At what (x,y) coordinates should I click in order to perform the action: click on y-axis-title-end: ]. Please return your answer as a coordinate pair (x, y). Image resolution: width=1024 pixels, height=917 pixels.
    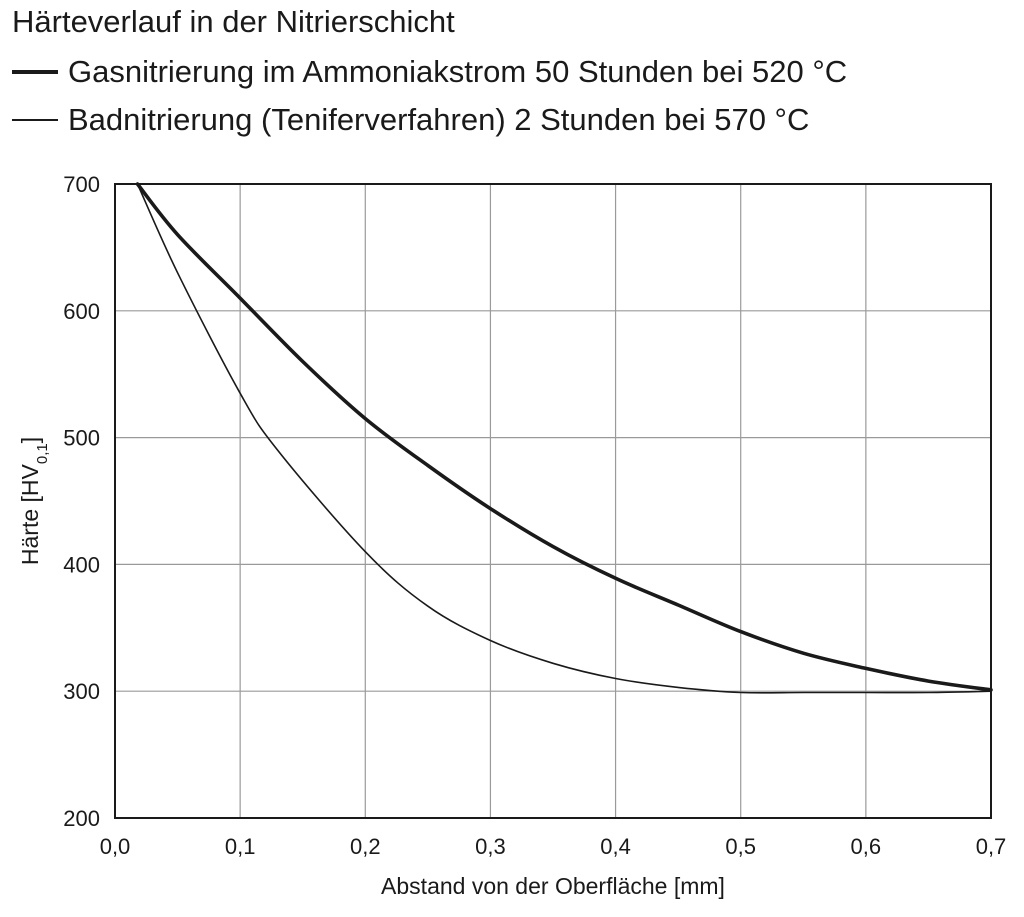
    Looking at the image, I should click on (30, 440).